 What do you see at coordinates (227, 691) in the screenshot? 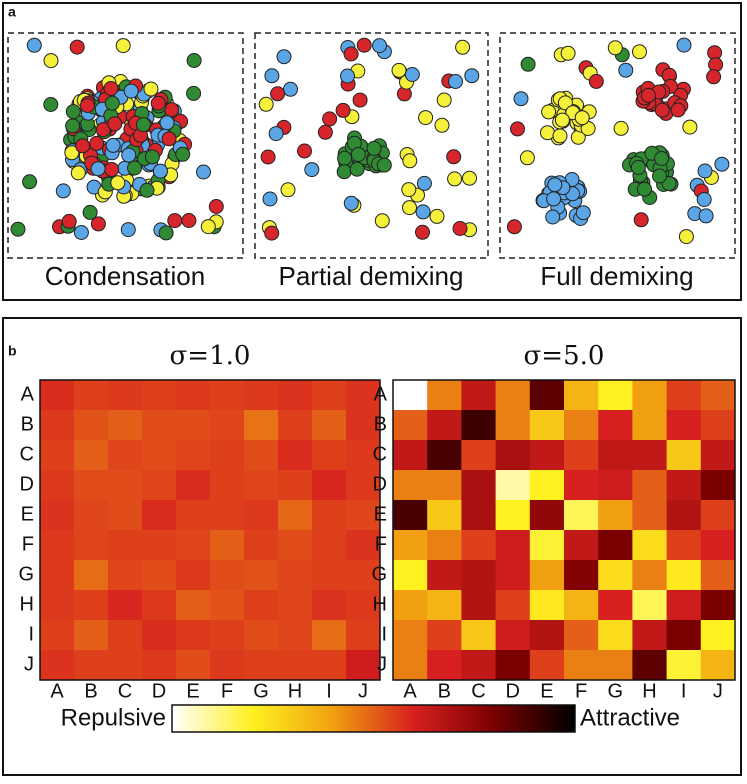
I see `column-label: F` at bounding box center [227, 691].